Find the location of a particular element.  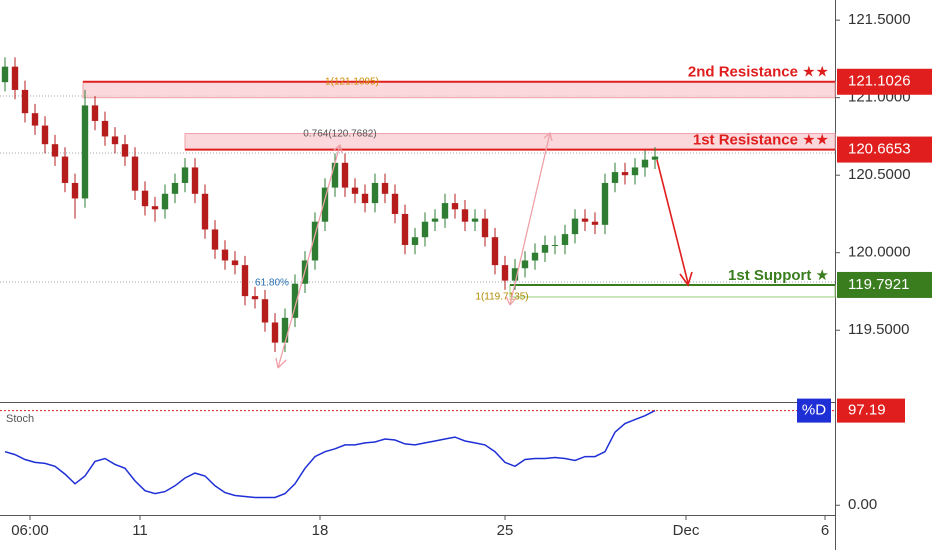

legend-label: %D is located at coordinates (814, 410).